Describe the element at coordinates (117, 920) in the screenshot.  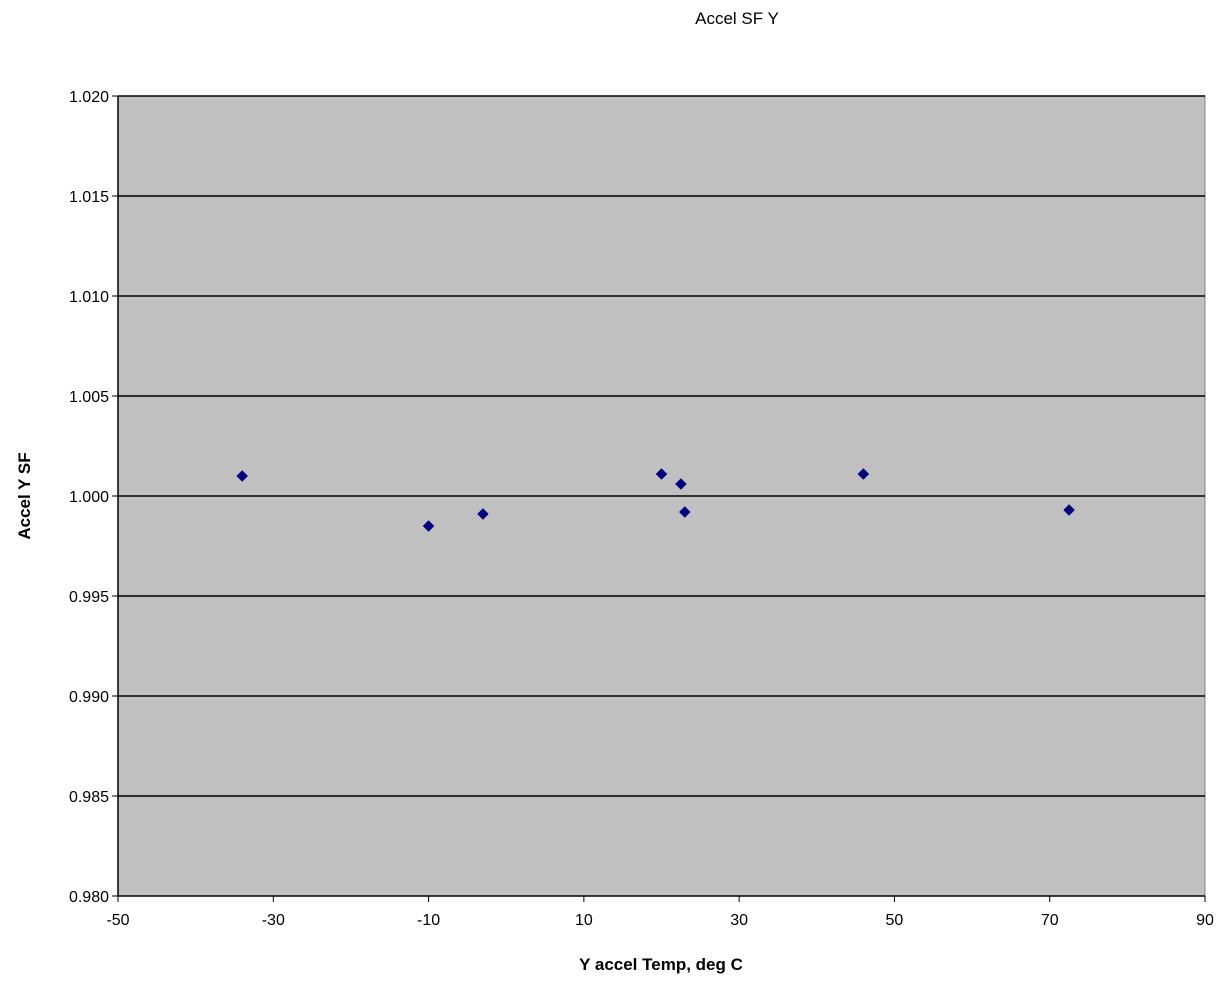
I see `x-tick-label: -50` at that location.